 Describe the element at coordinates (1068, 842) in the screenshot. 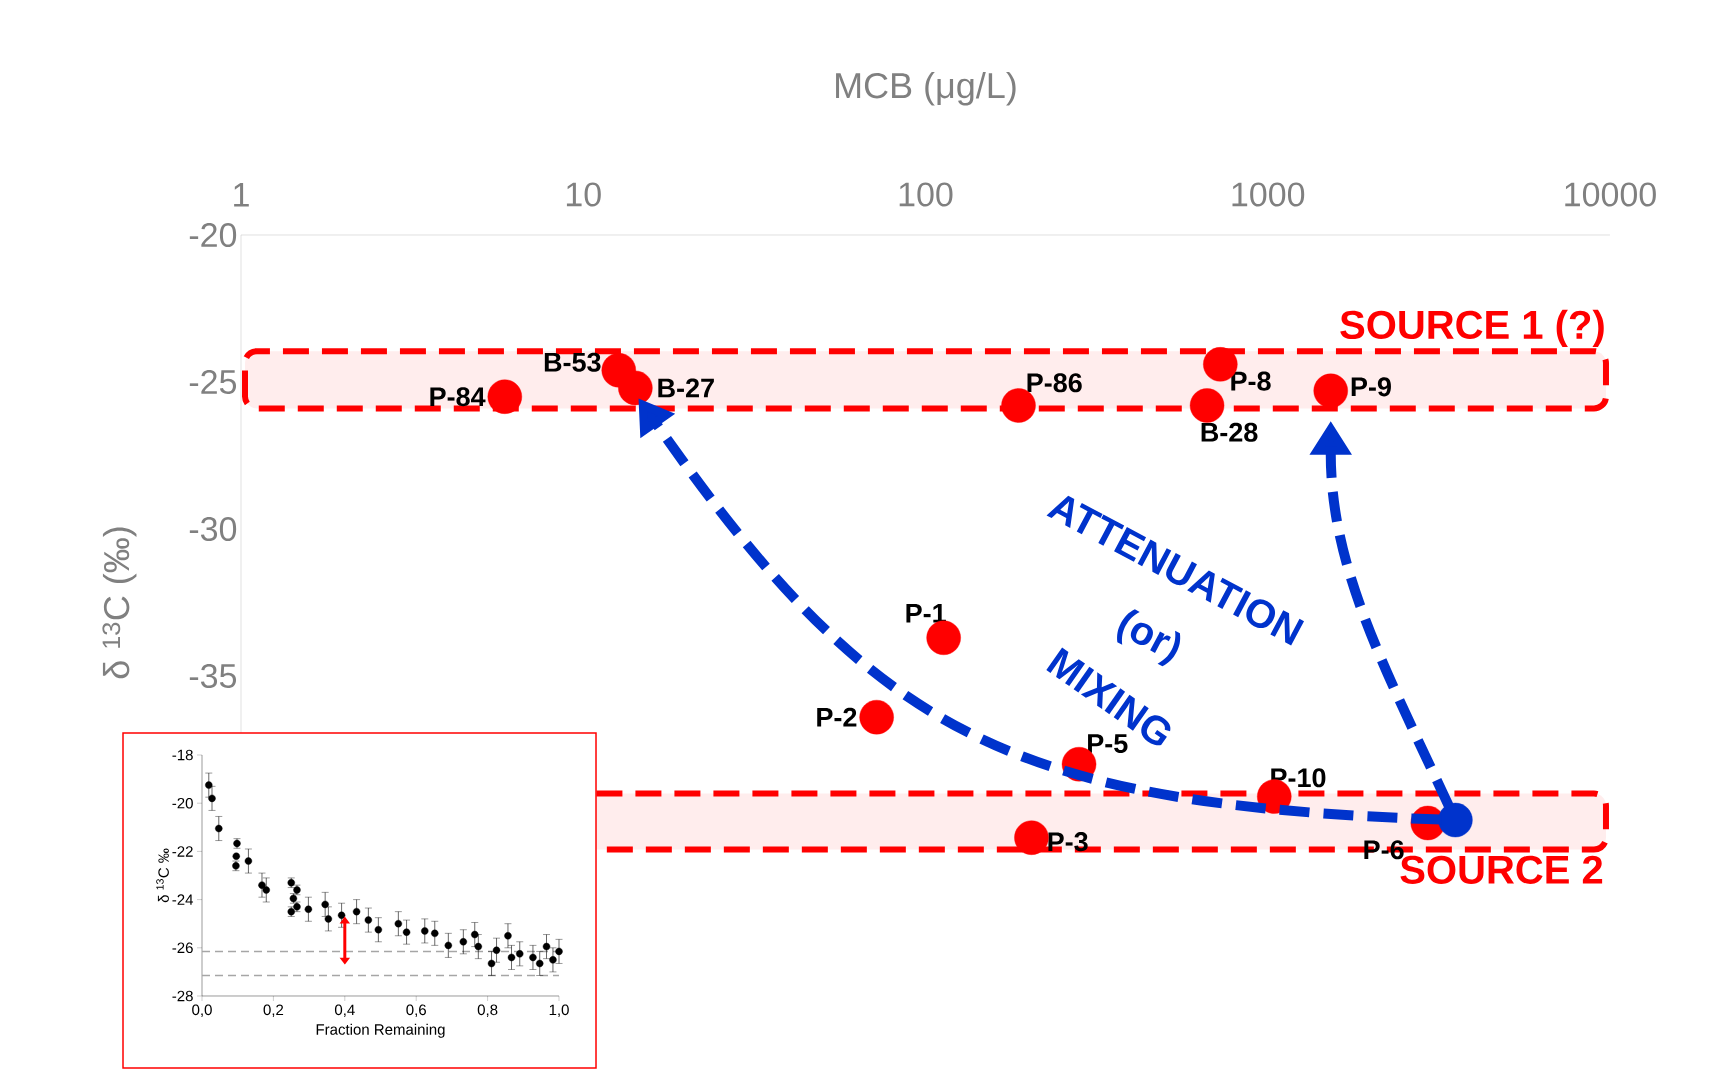

I see `annotation: P-3` at that location.